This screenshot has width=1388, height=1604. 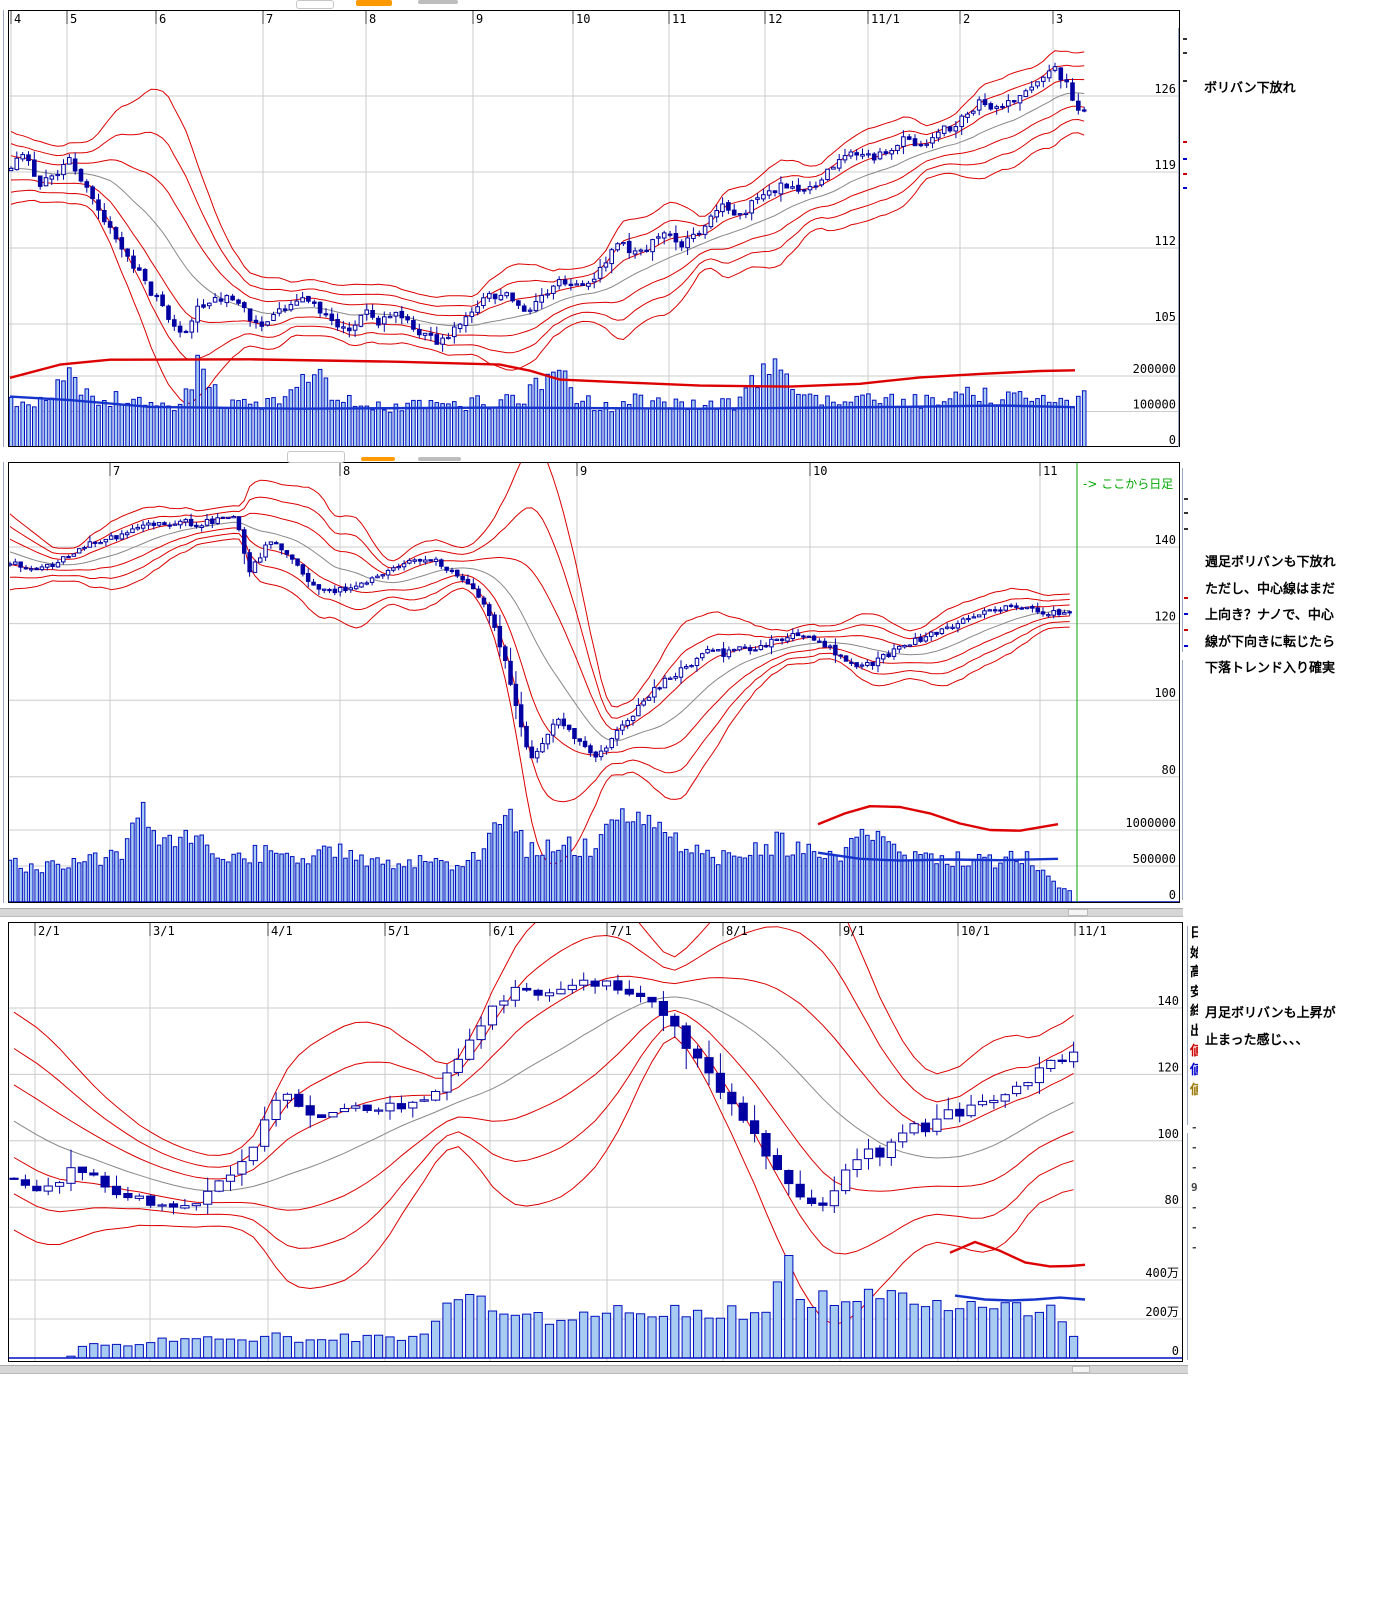 What do you see at coordinates (737, 931) in the screenshot?
I see `svg-text: 8/1` at bounding box center [737, 931].